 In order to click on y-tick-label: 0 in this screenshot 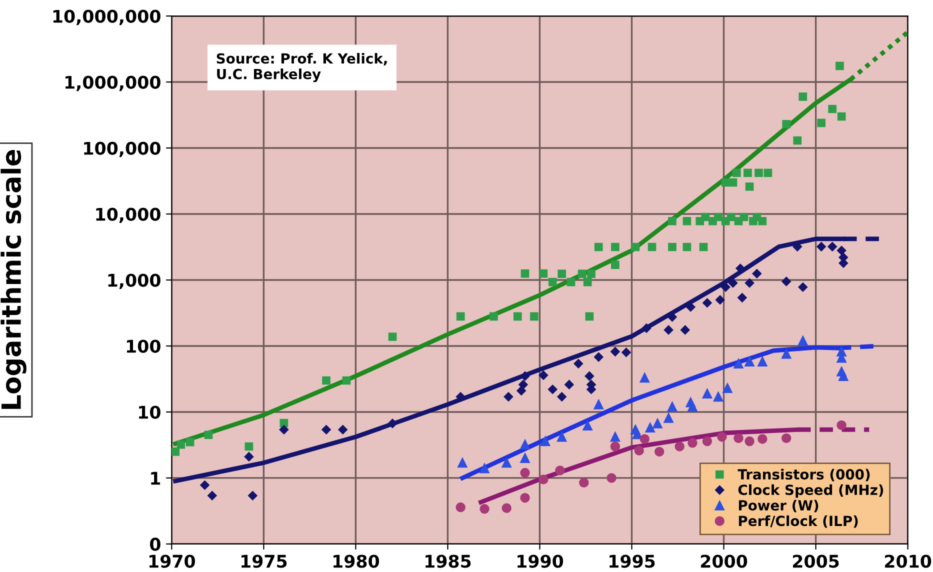, I will do `click(155, 544)`.